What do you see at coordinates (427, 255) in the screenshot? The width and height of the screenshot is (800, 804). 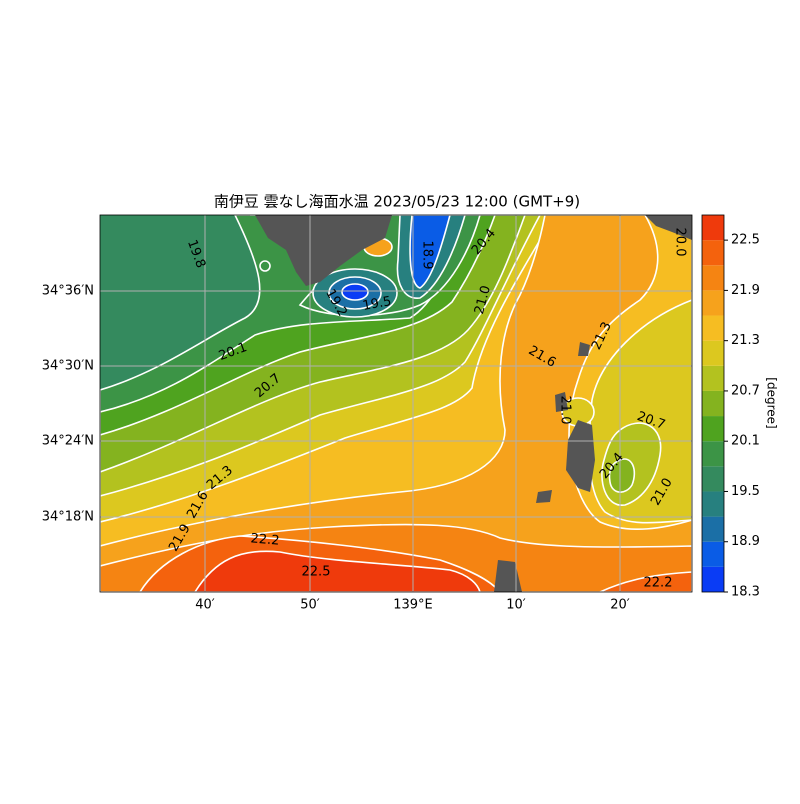 I see `contour-label: 18.9` at bounding box center [427, 255].